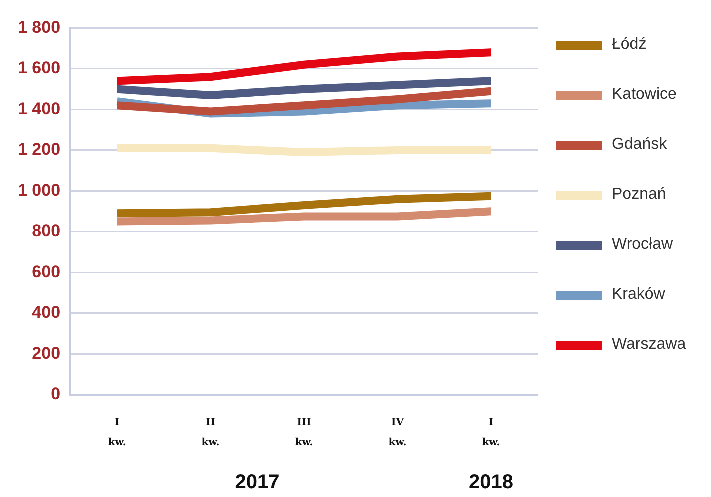 The height and width of the screenshot is (497, 711). What do you see at coordinates (304, 433) in the screenshot?
I see `x-tick-label: III kw.` at bounding box center [304, 433].